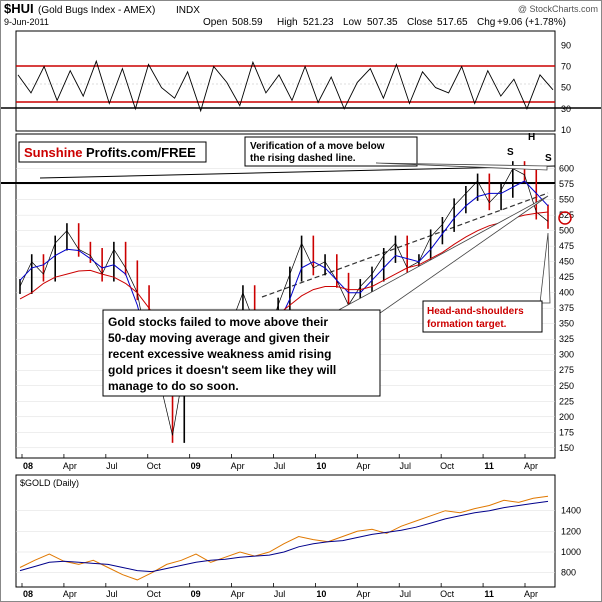 Image resolution: width=602 pixels, height=602 pixels. I want to click on gold-panel-title: $GOLD (Daily), so click(49, 483).